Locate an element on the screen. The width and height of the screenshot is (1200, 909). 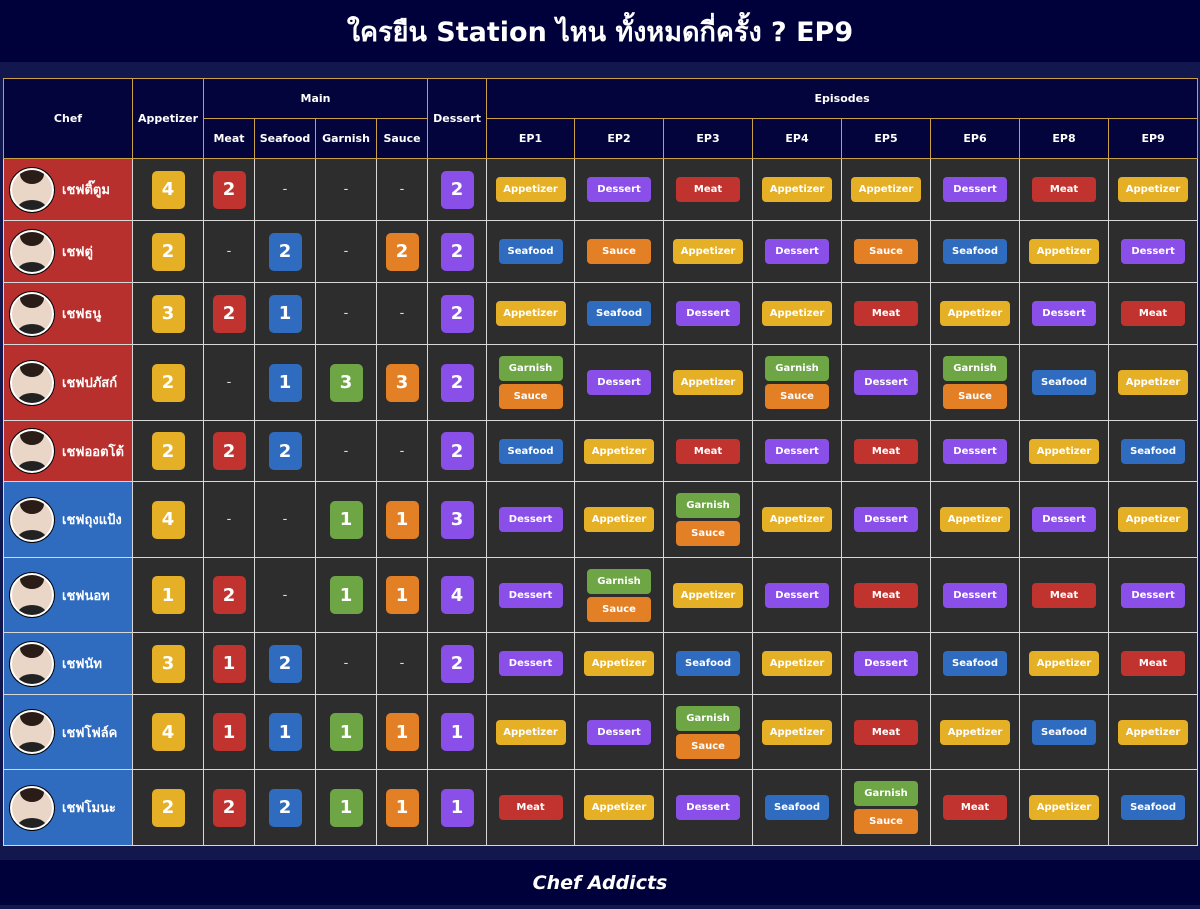
chef-name: เชฟธนู is located at coordinates (82, 314).